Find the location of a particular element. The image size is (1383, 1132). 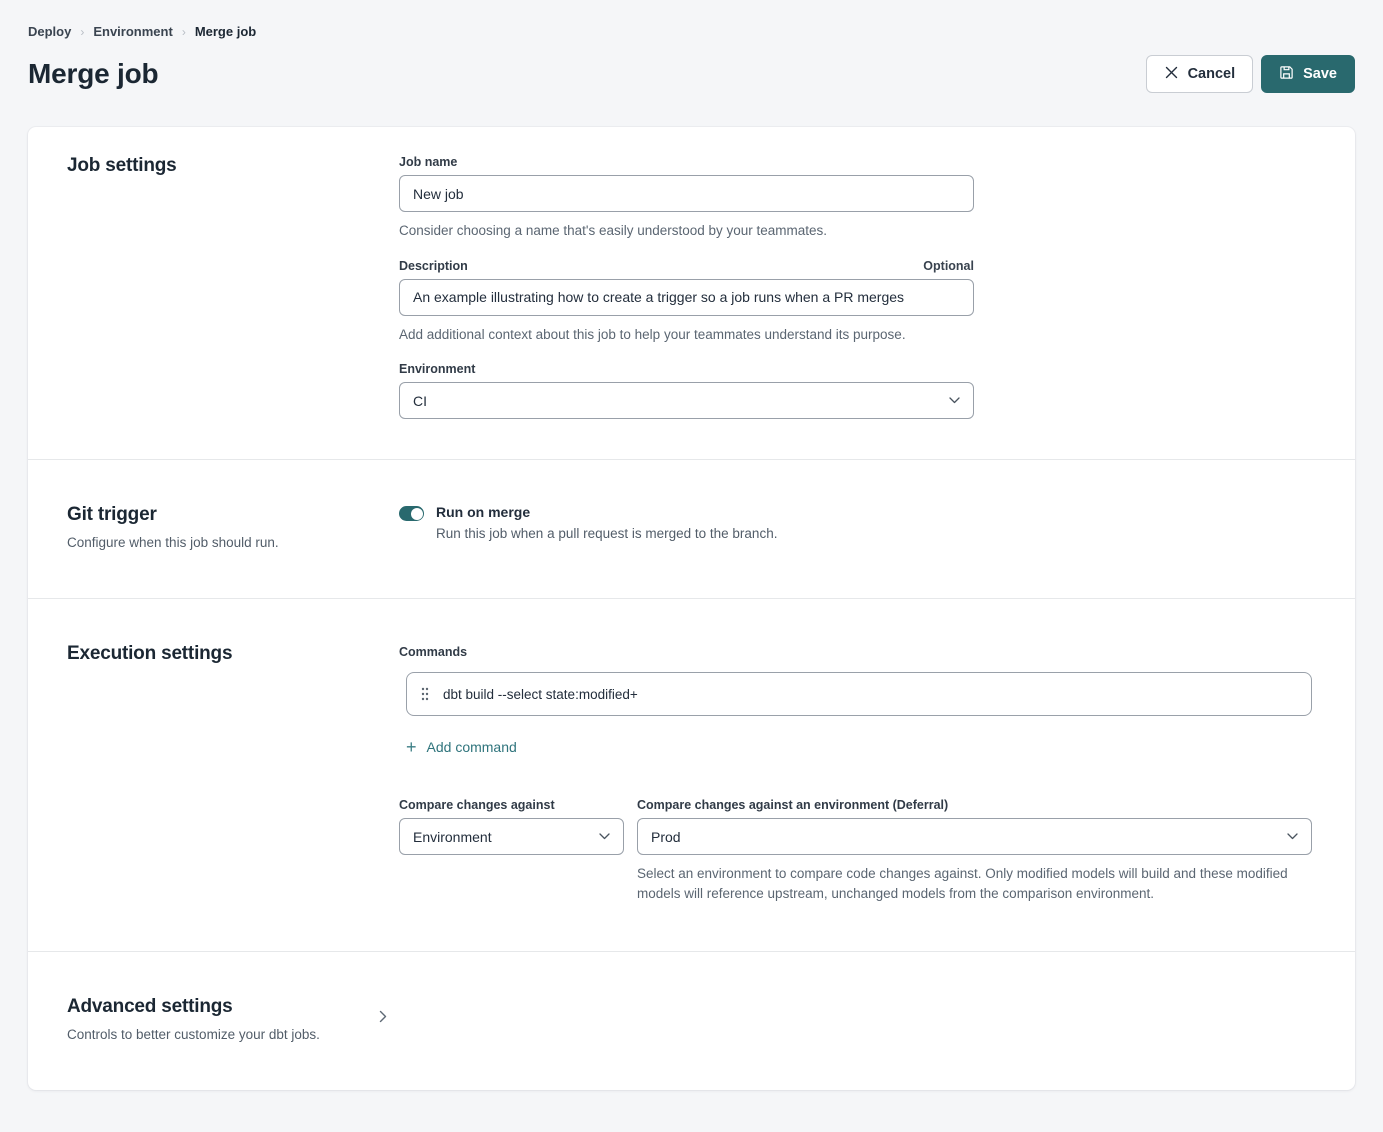

breadcrumb-merge-job: Merge job is located at coordinates (225, 31).